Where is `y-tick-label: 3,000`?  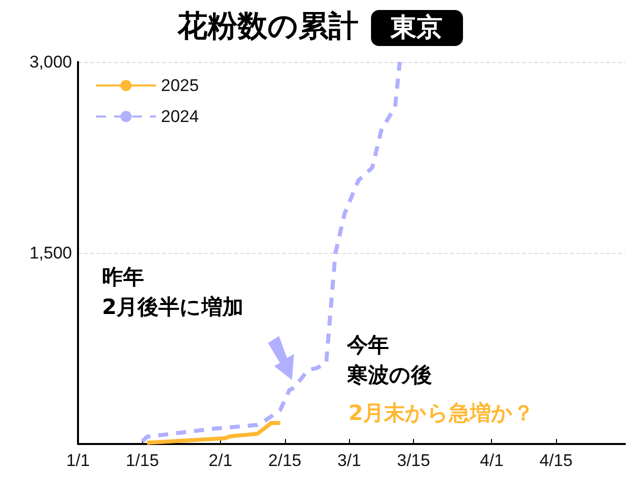 y-tick-label: 3,000 is located at coordinates (50, 62).